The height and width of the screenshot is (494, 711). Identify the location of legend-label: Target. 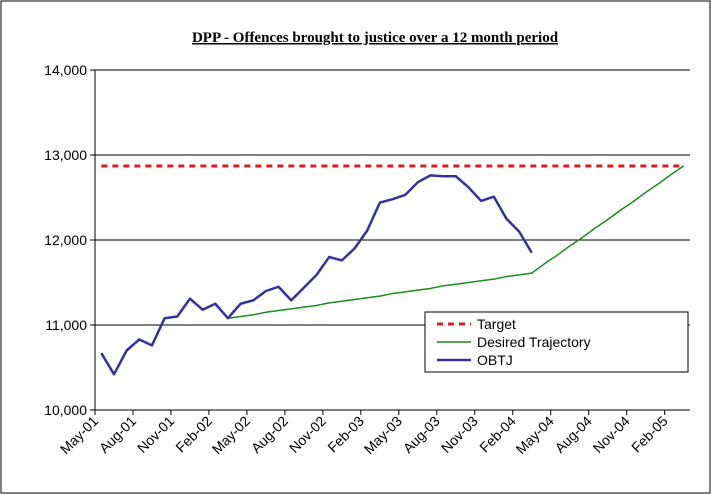
(496, 324).